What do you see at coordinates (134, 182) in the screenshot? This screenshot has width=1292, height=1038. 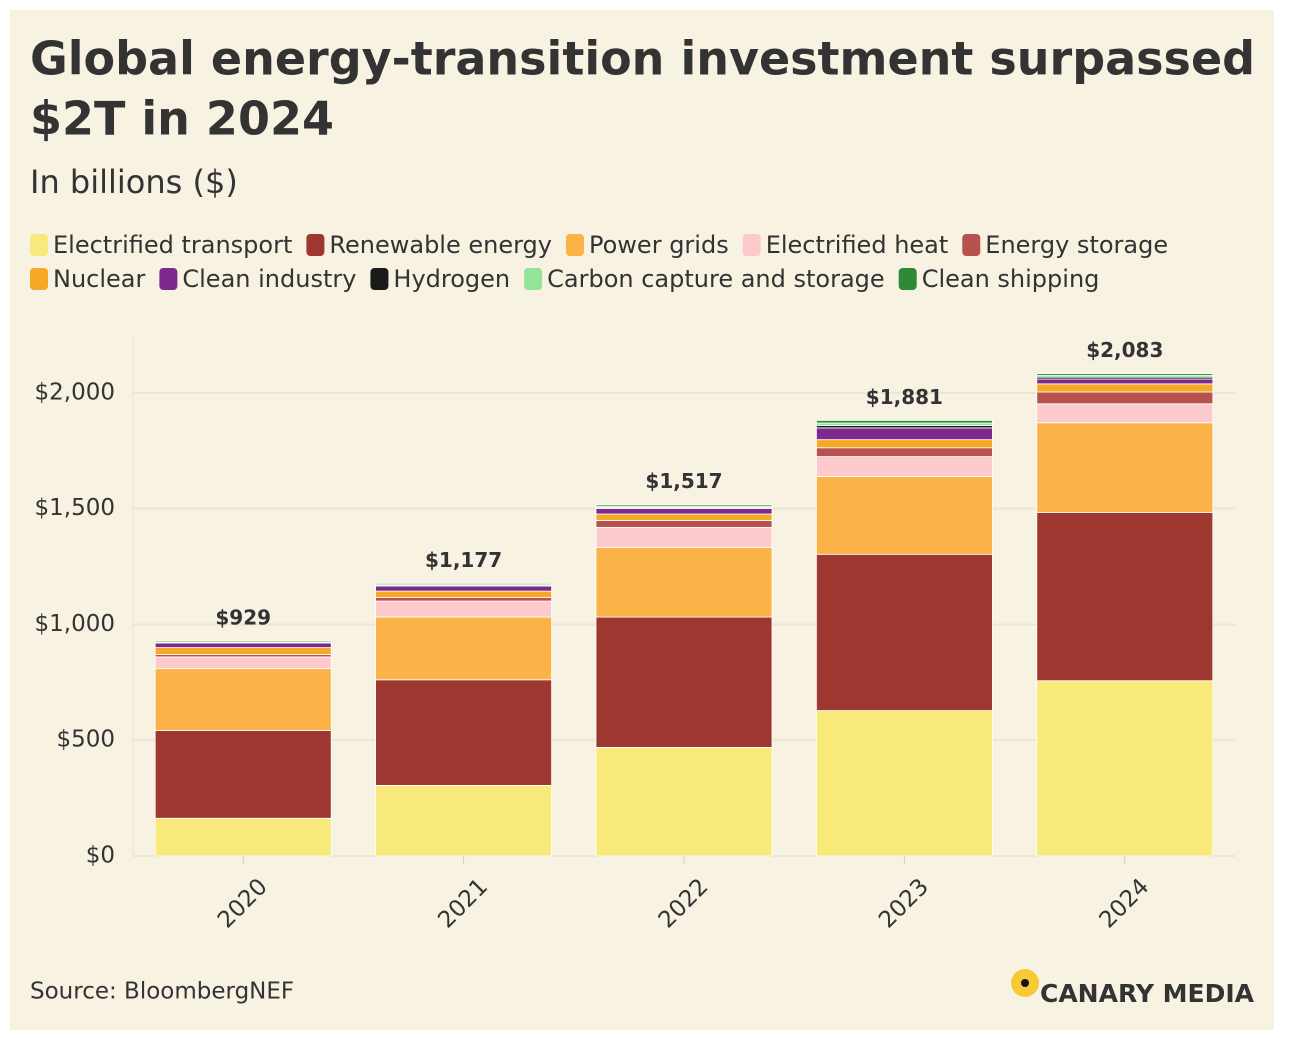 I see `chart-subtitle: In billions ($)` at bounding box center [134, 182].